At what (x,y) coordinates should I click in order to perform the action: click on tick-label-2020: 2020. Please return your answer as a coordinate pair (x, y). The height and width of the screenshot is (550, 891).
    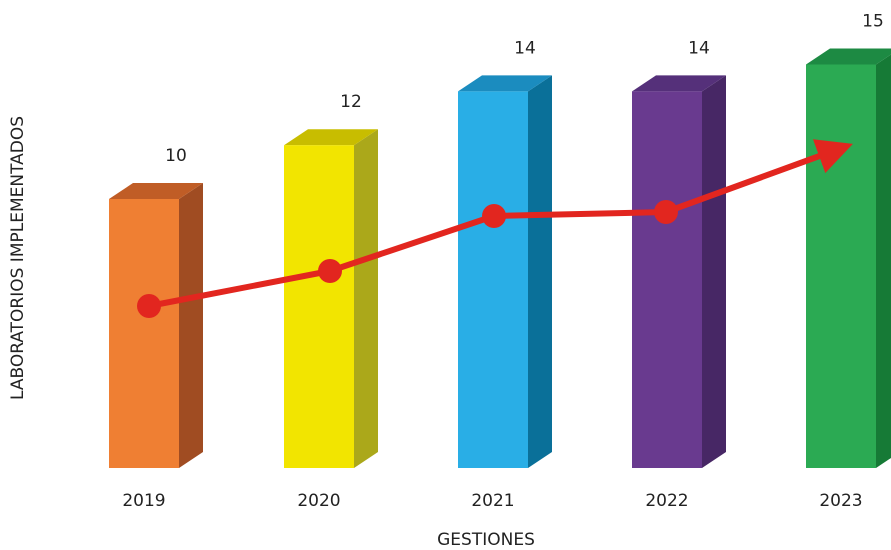
    Looking at the image, I should click on (318, 501).